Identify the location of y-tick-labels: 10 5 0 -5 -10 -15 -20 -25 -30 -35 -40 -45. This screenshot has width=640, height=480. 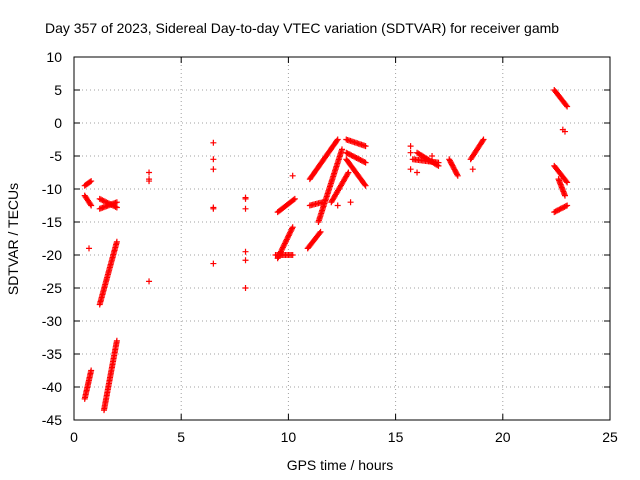
(52, 238).